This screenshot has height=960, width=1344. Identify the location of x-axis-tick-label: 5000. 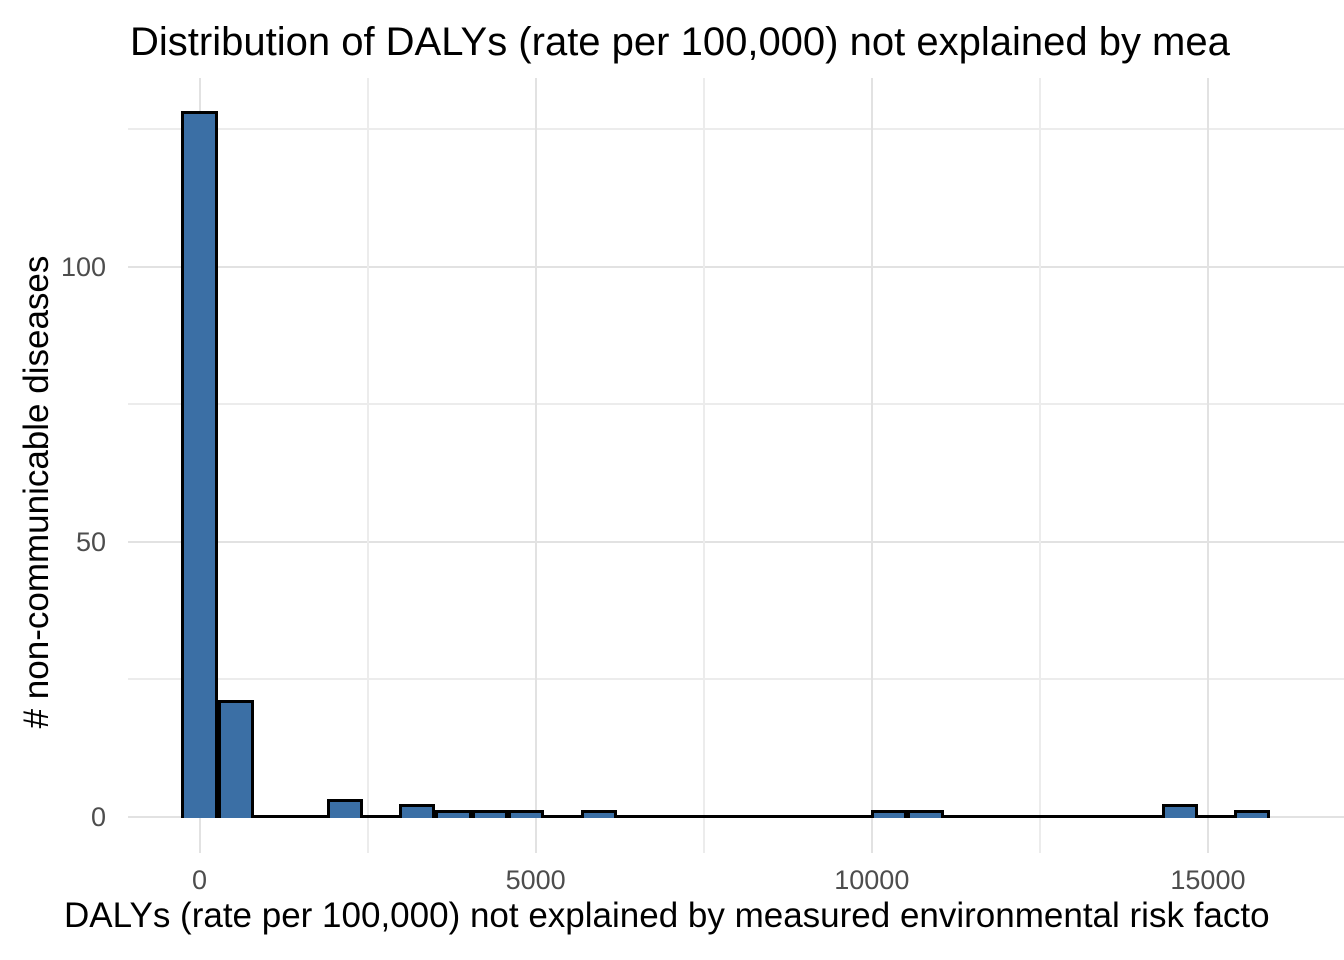
(535, 880).